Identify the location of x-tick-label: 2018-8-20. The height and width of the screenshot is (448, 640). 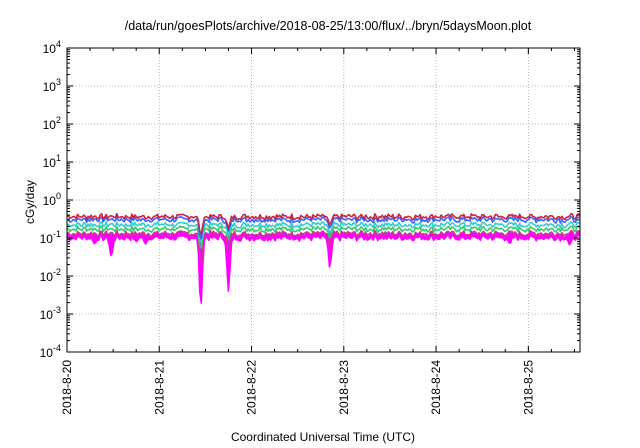
(67, 387).